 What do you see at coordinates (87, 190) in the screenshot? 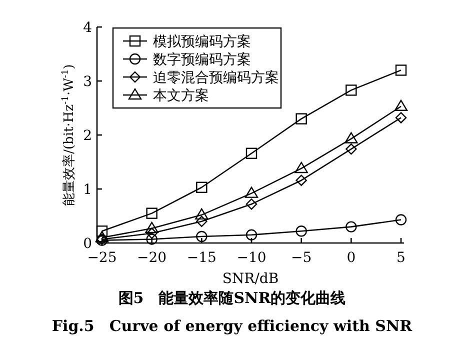
I see `y-tick-label: 1` at bounding box center [87, 190].